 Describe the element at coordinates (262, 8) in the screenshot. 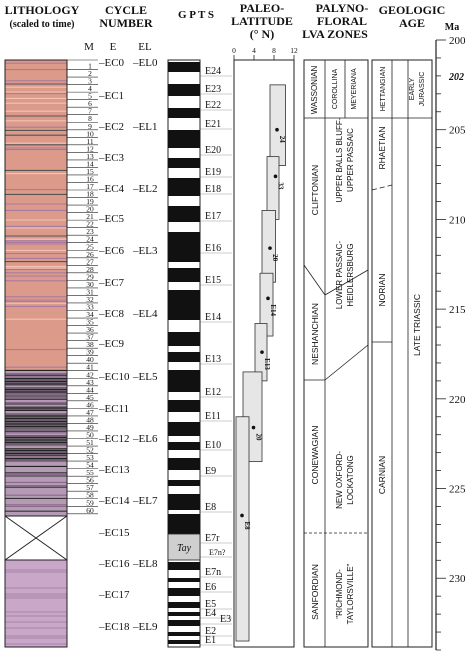

I see `paleolat-header-1: PALEO-` at that location.